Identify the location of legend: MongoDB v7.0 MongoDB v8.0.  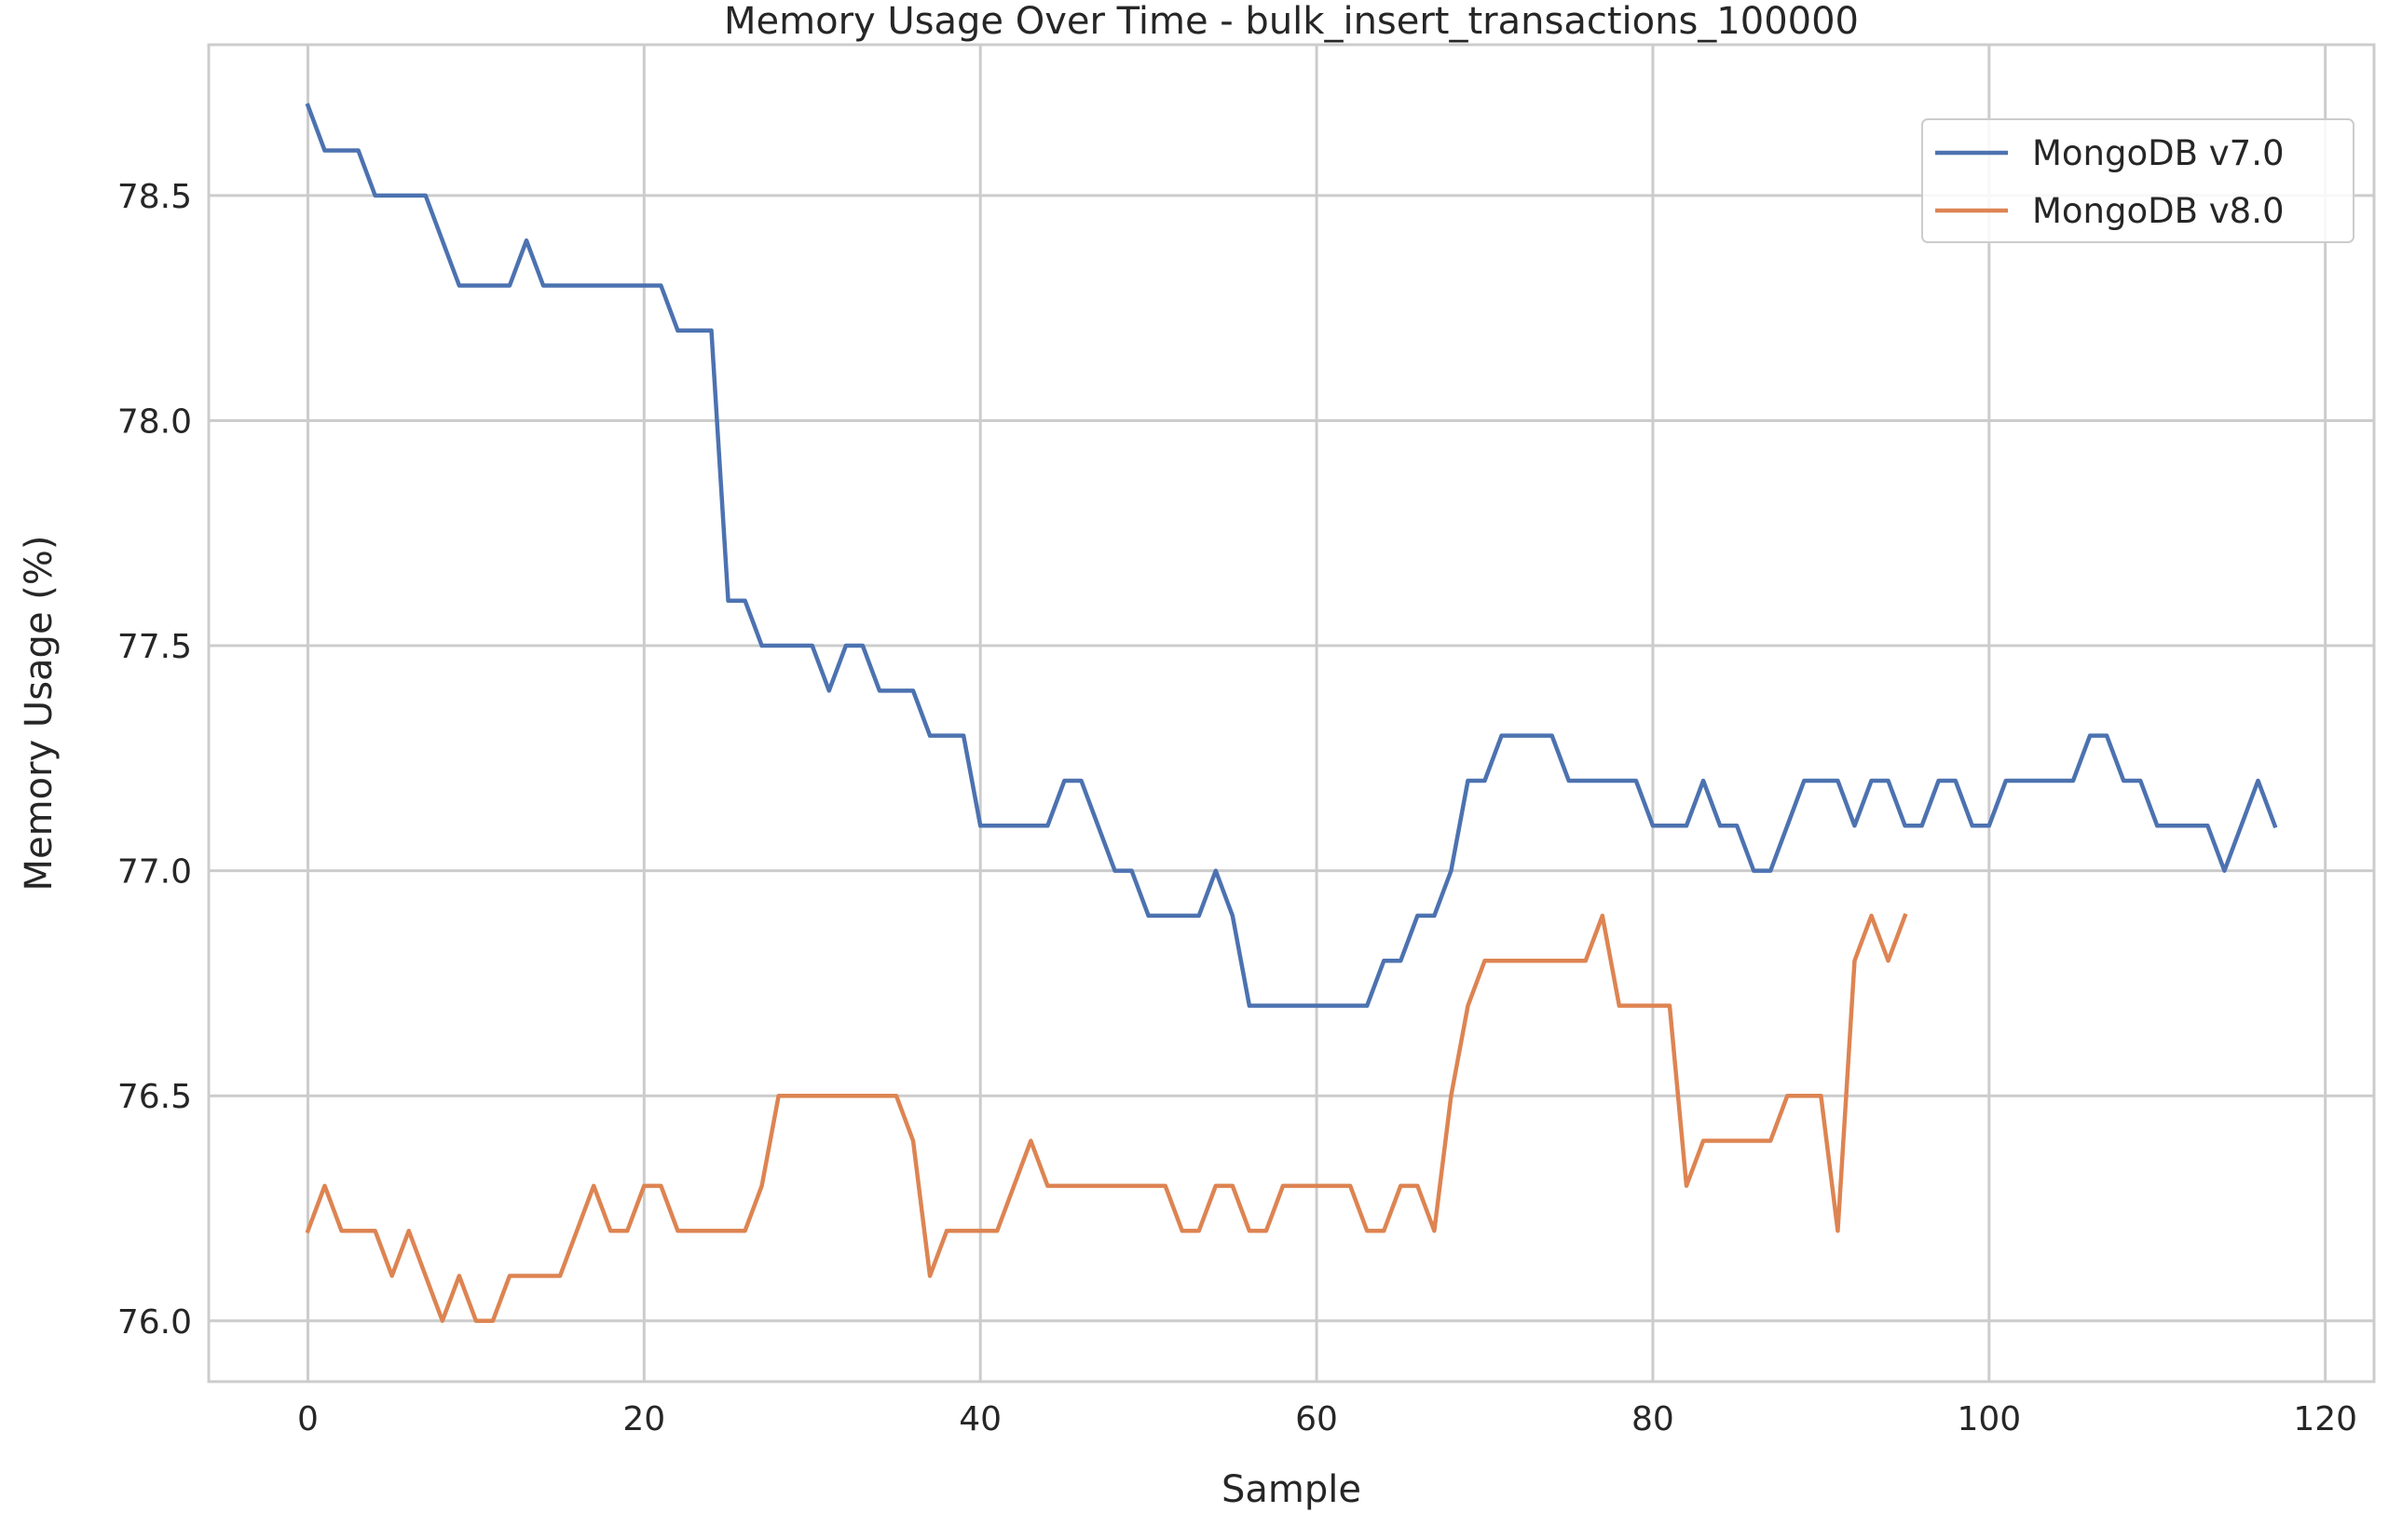
(2137, 180).